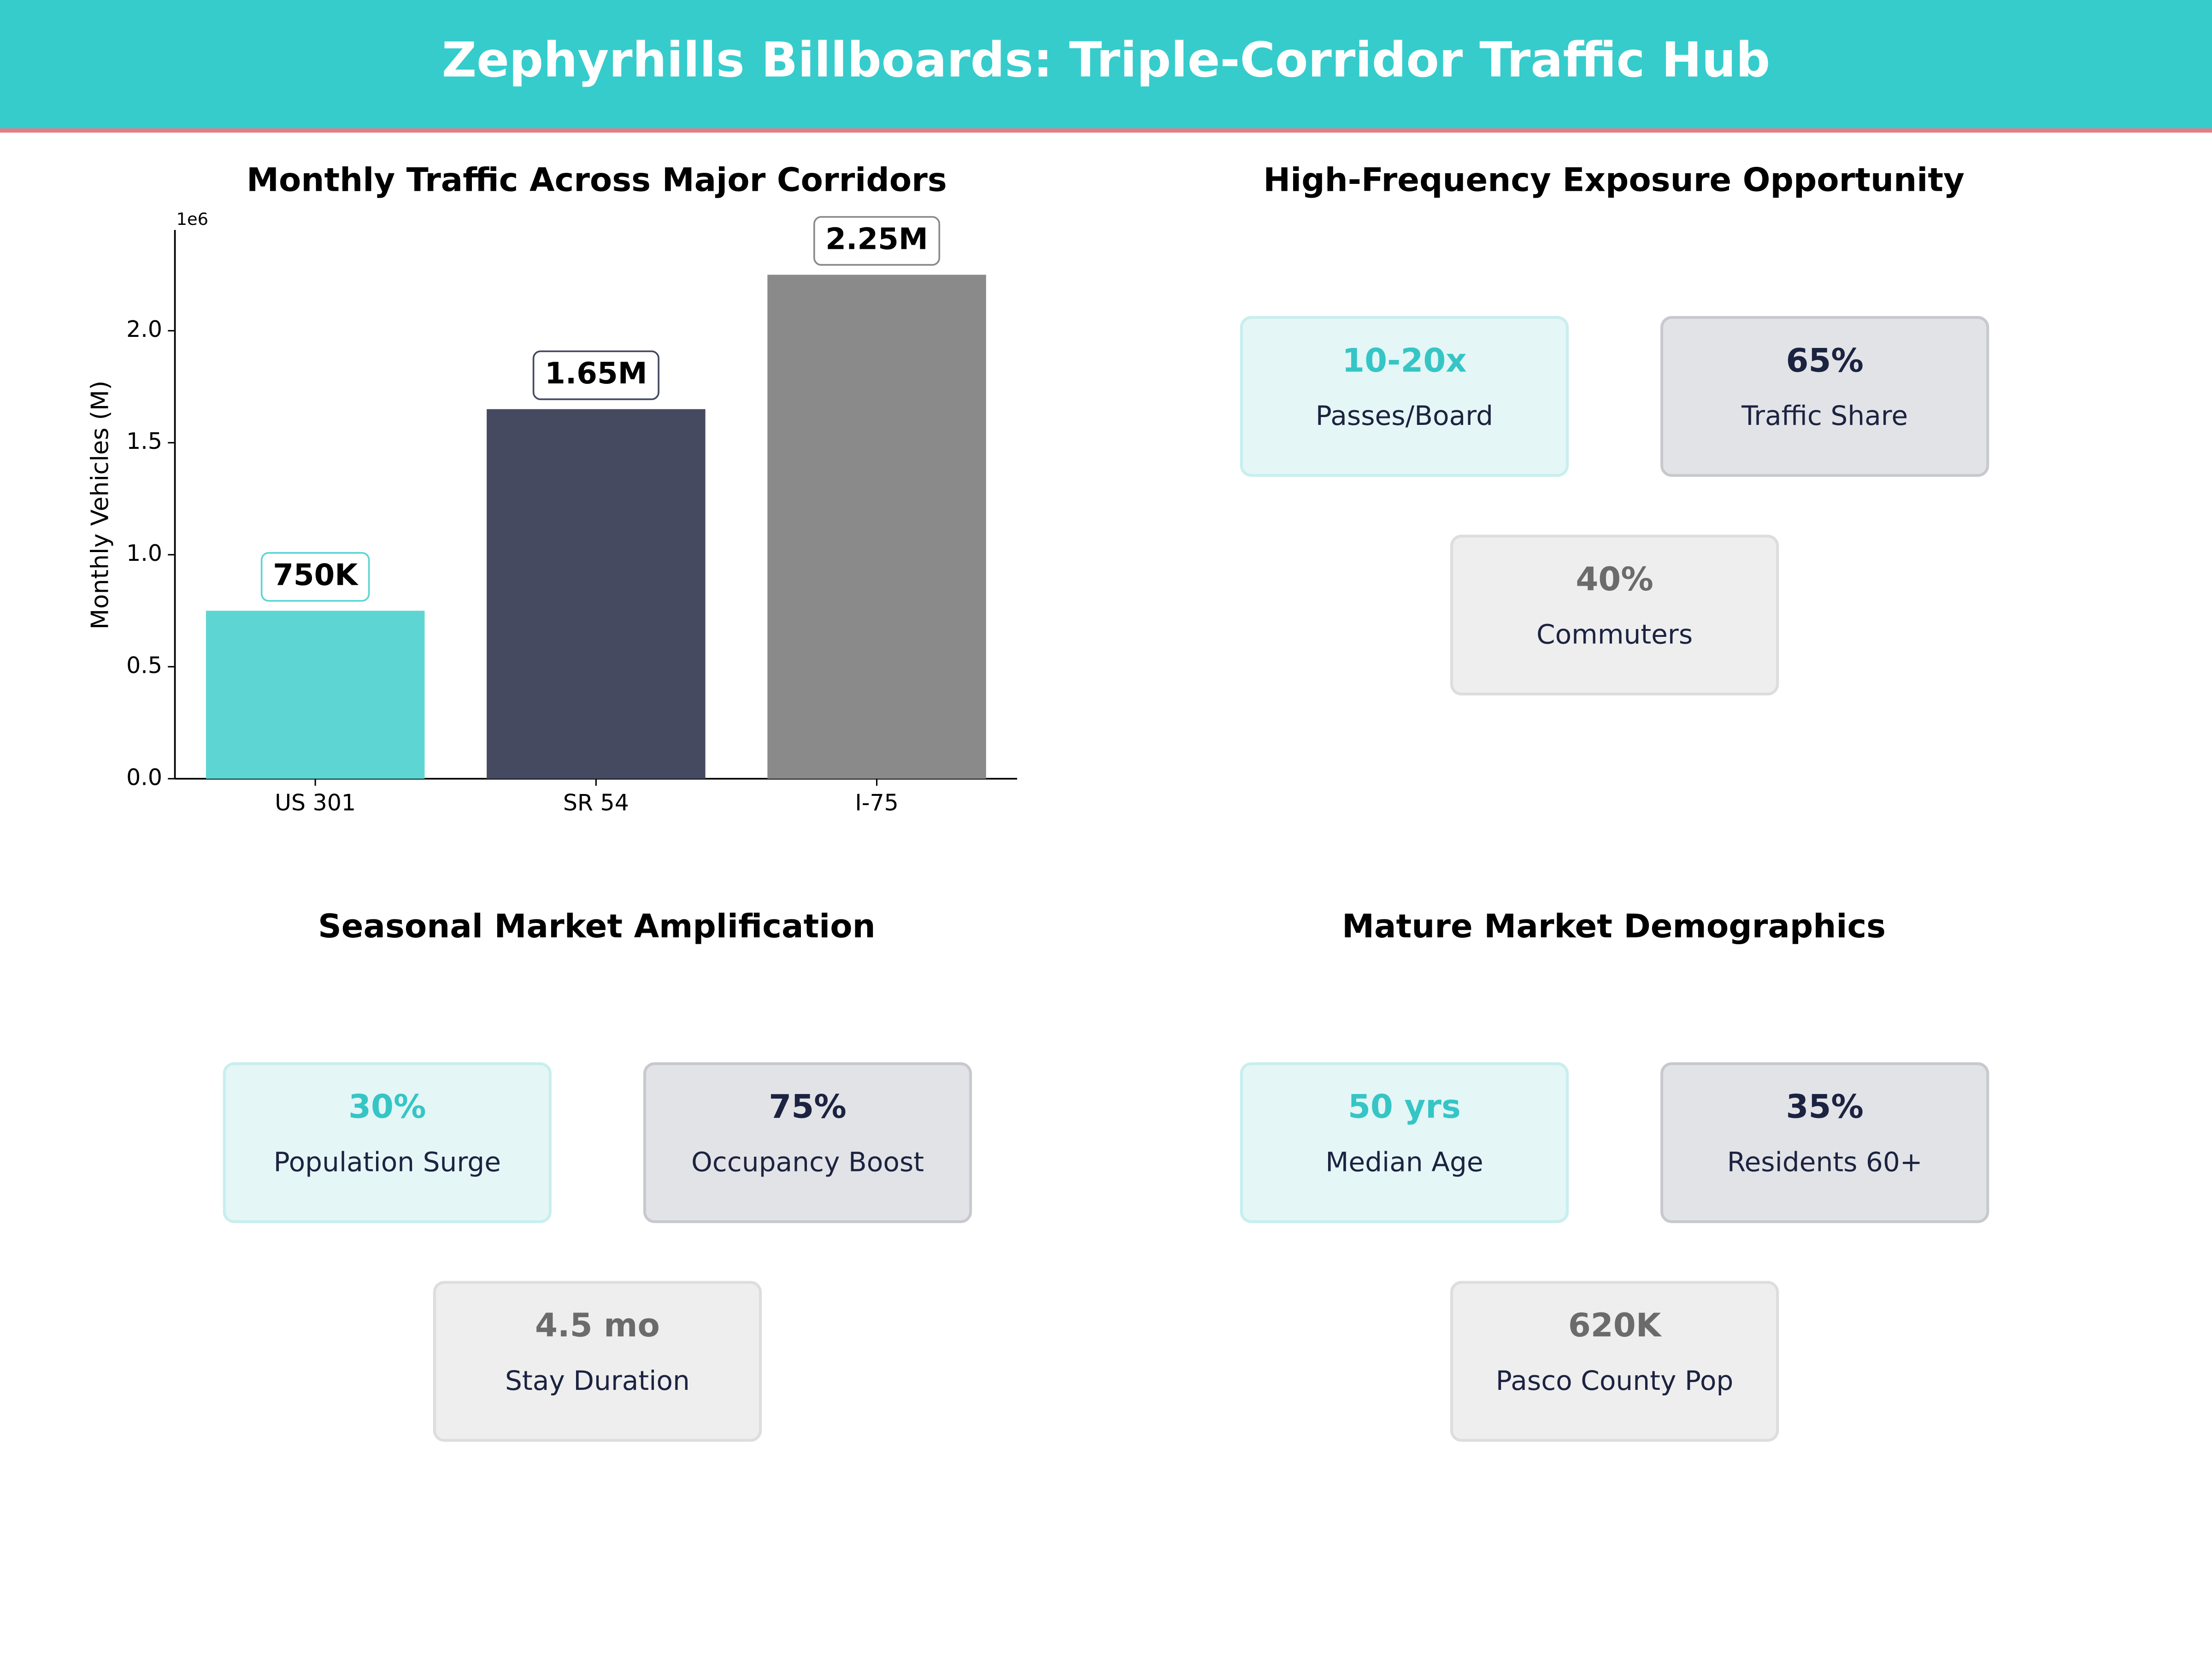 The image size is (2212, 1659). I want to click on kpi-value: 65%, so click(1824, 360).